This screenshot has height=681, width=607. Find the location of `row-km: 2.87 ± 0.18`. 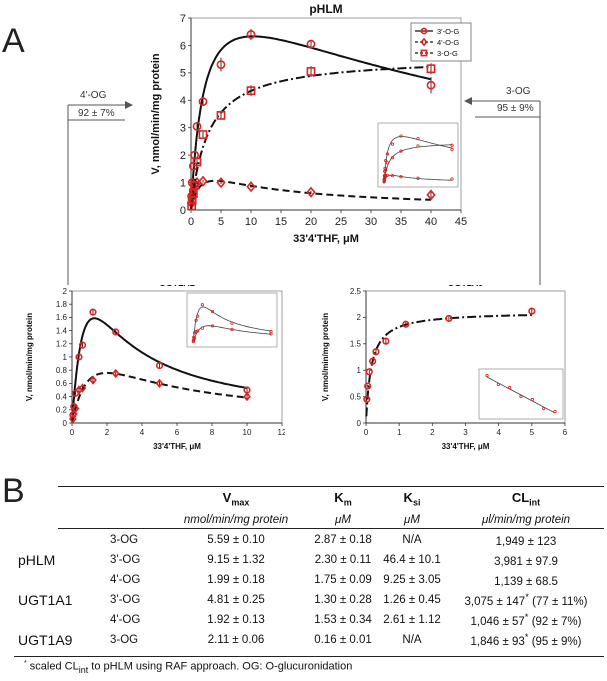

row-km: 2.87 ± 0.18 is located at coordinates (343, 540).